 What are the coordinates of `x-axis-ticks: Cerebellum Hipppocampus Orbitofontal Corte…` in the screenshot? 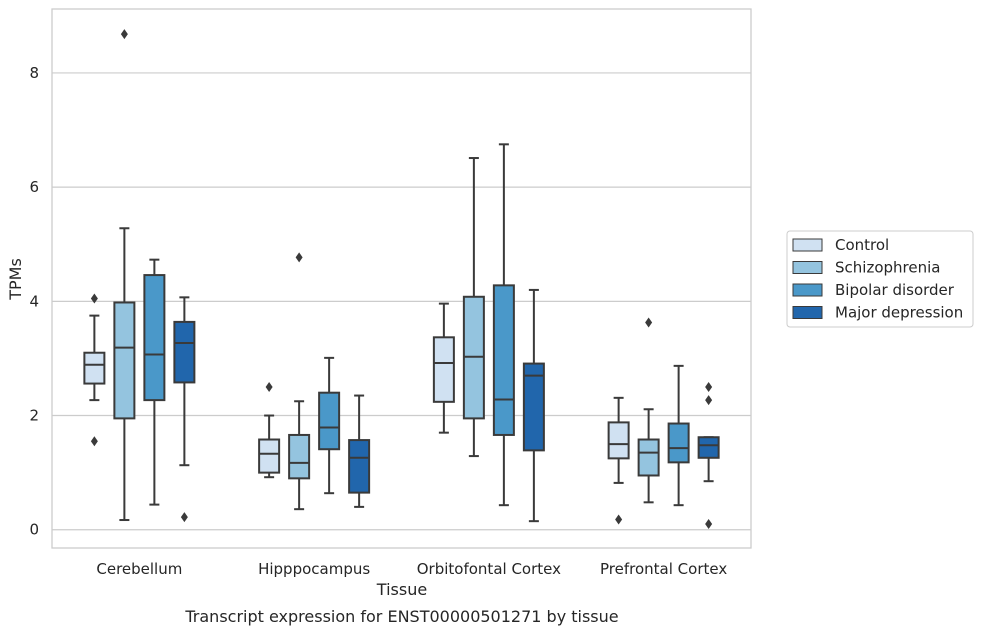 It's located at (411, 569).